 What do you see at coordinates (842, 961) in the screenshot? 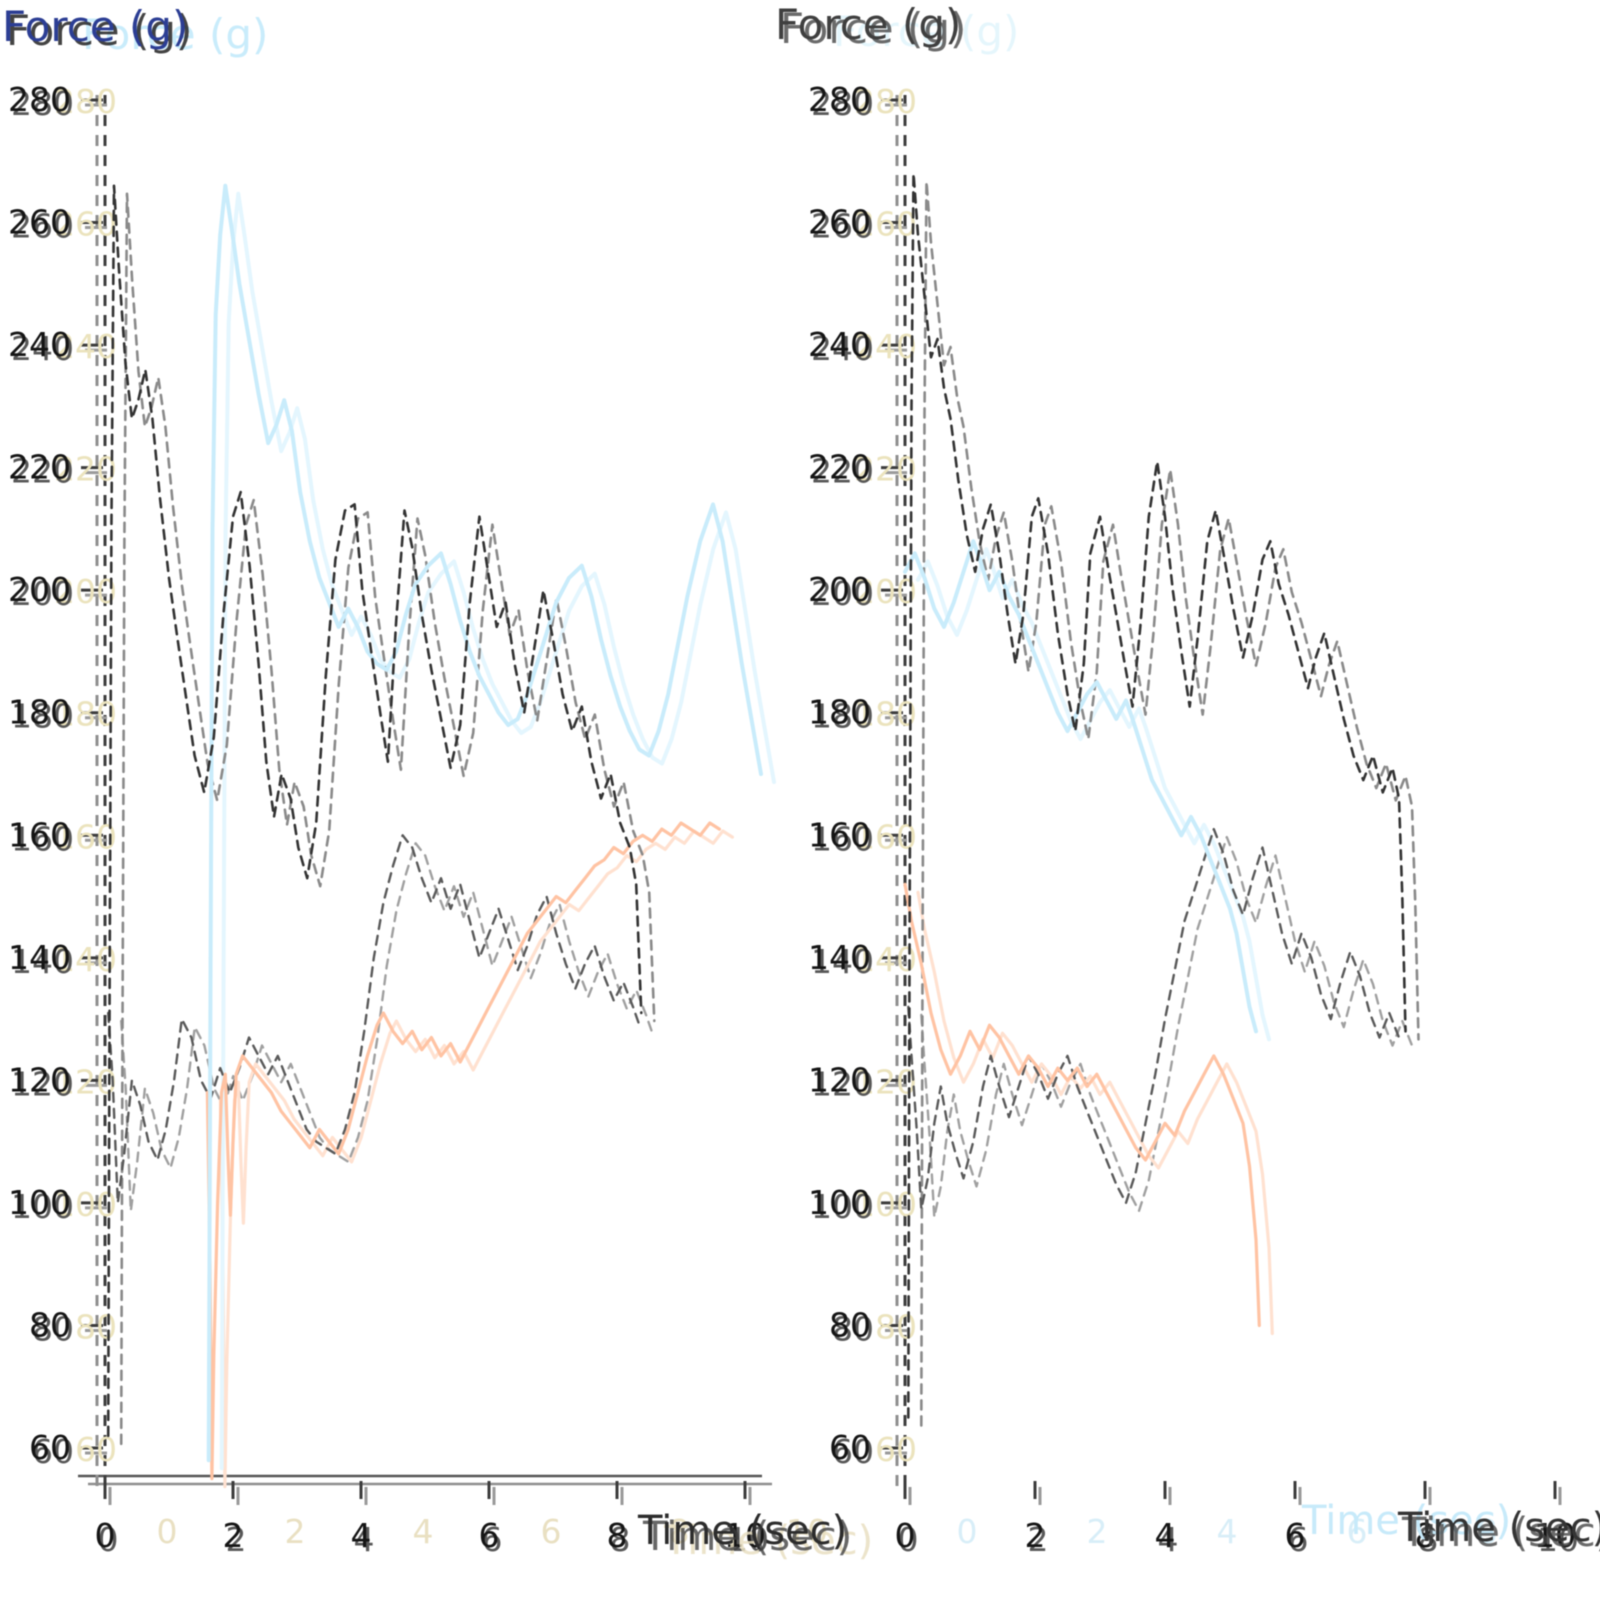
I see `y-tick-label-double: 140` at bounding box center [842, 961].